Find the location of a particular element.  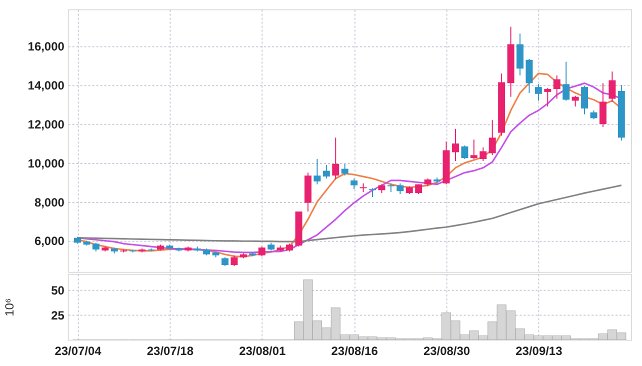

y-tick-label: 8,000 is located at coordinates (49, 202).